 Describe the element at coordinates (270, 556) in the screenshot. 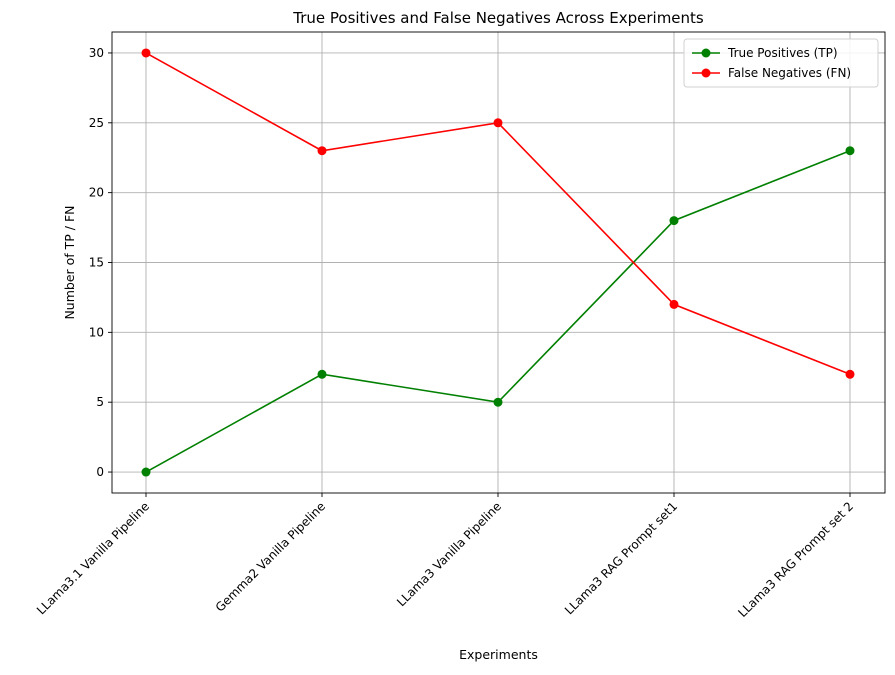

I see `x-tick-label: Gemma2 Vanilla Pipeline` at that location.